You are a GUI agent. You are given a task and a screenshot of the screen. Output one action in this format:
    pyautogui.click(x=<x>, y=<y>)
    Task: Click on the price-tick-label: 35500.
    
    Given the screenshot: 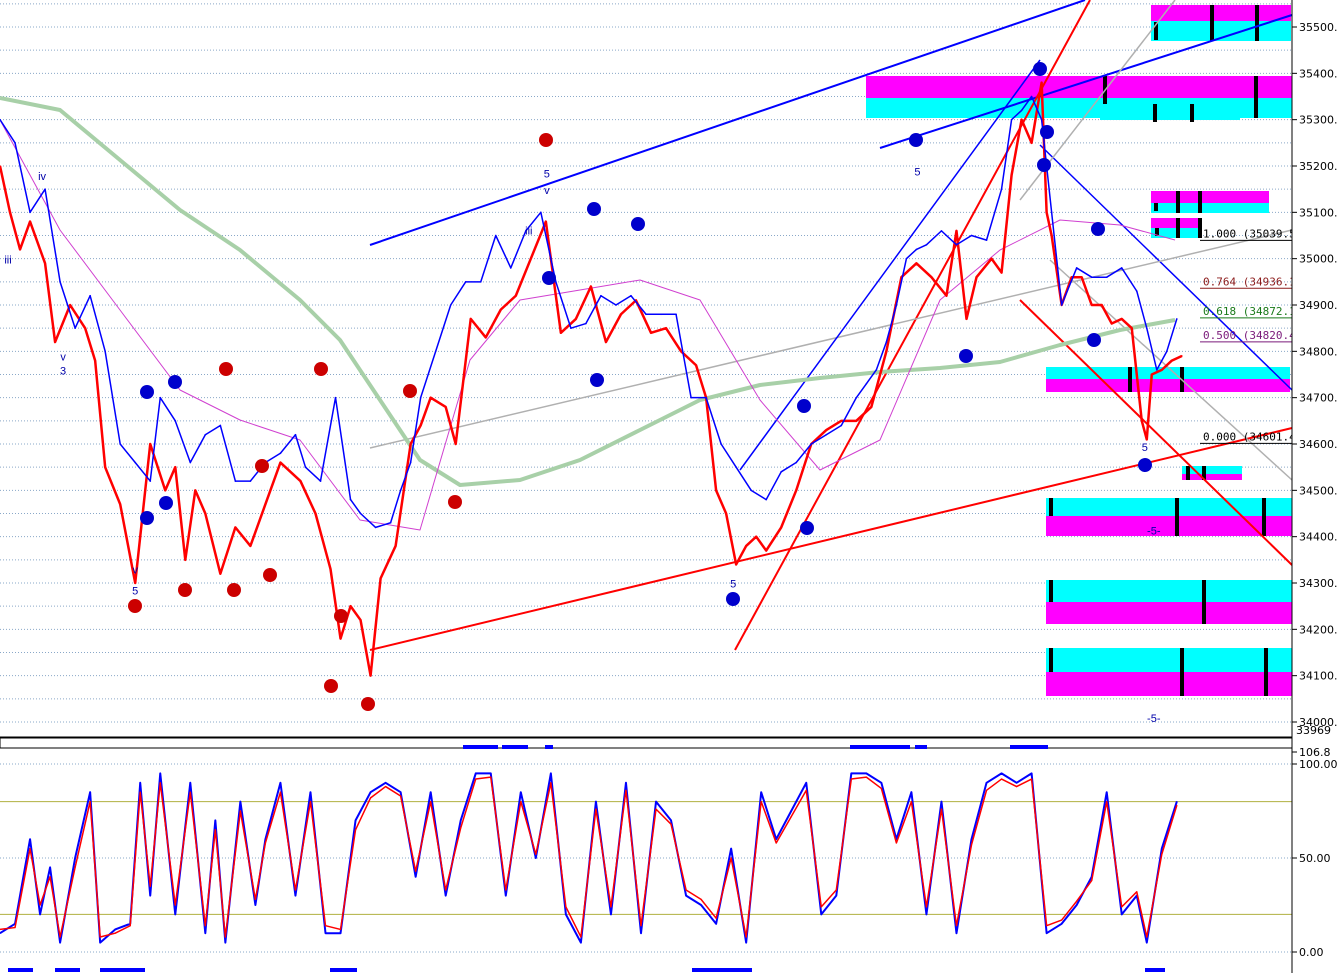 What is the action you would take?
    pyautogui.click(x=1318, y=27)
    